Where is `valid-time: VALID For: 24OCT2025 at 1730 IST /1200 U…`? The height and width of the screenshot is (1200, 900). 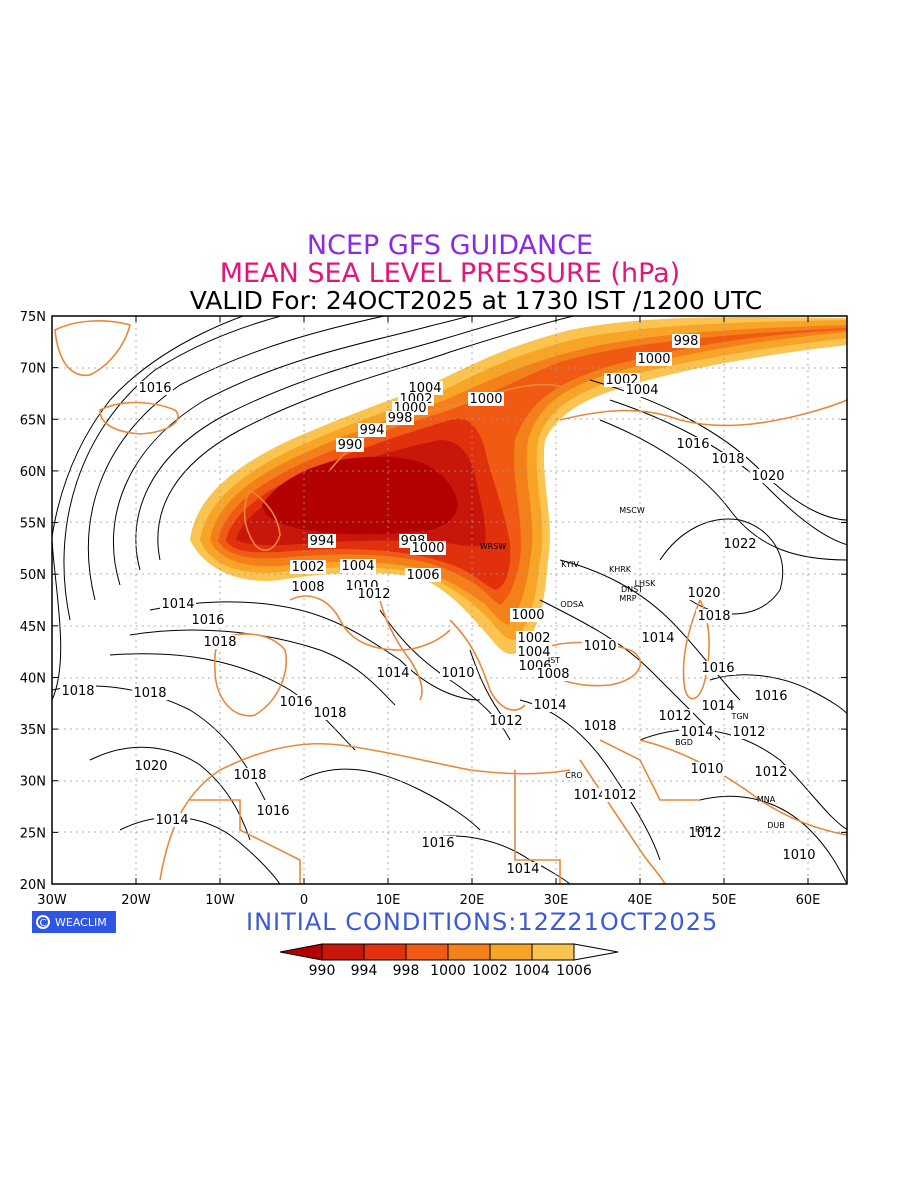
valid-time: VALID For: 24OCT2025 at 1730 IST /1200 U… is located at coordinates (476, 300).